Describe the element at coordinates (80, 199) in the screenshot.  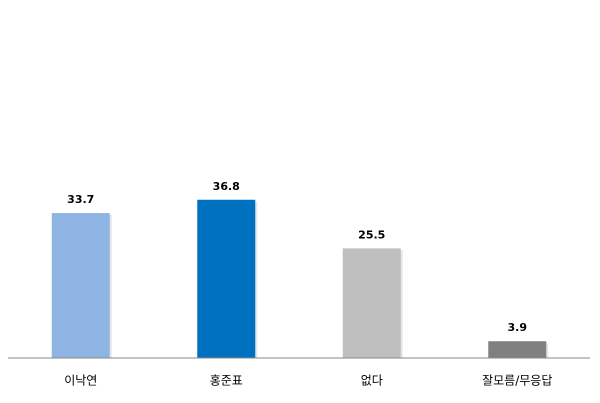
I see `value-label: 33.7` at that location.